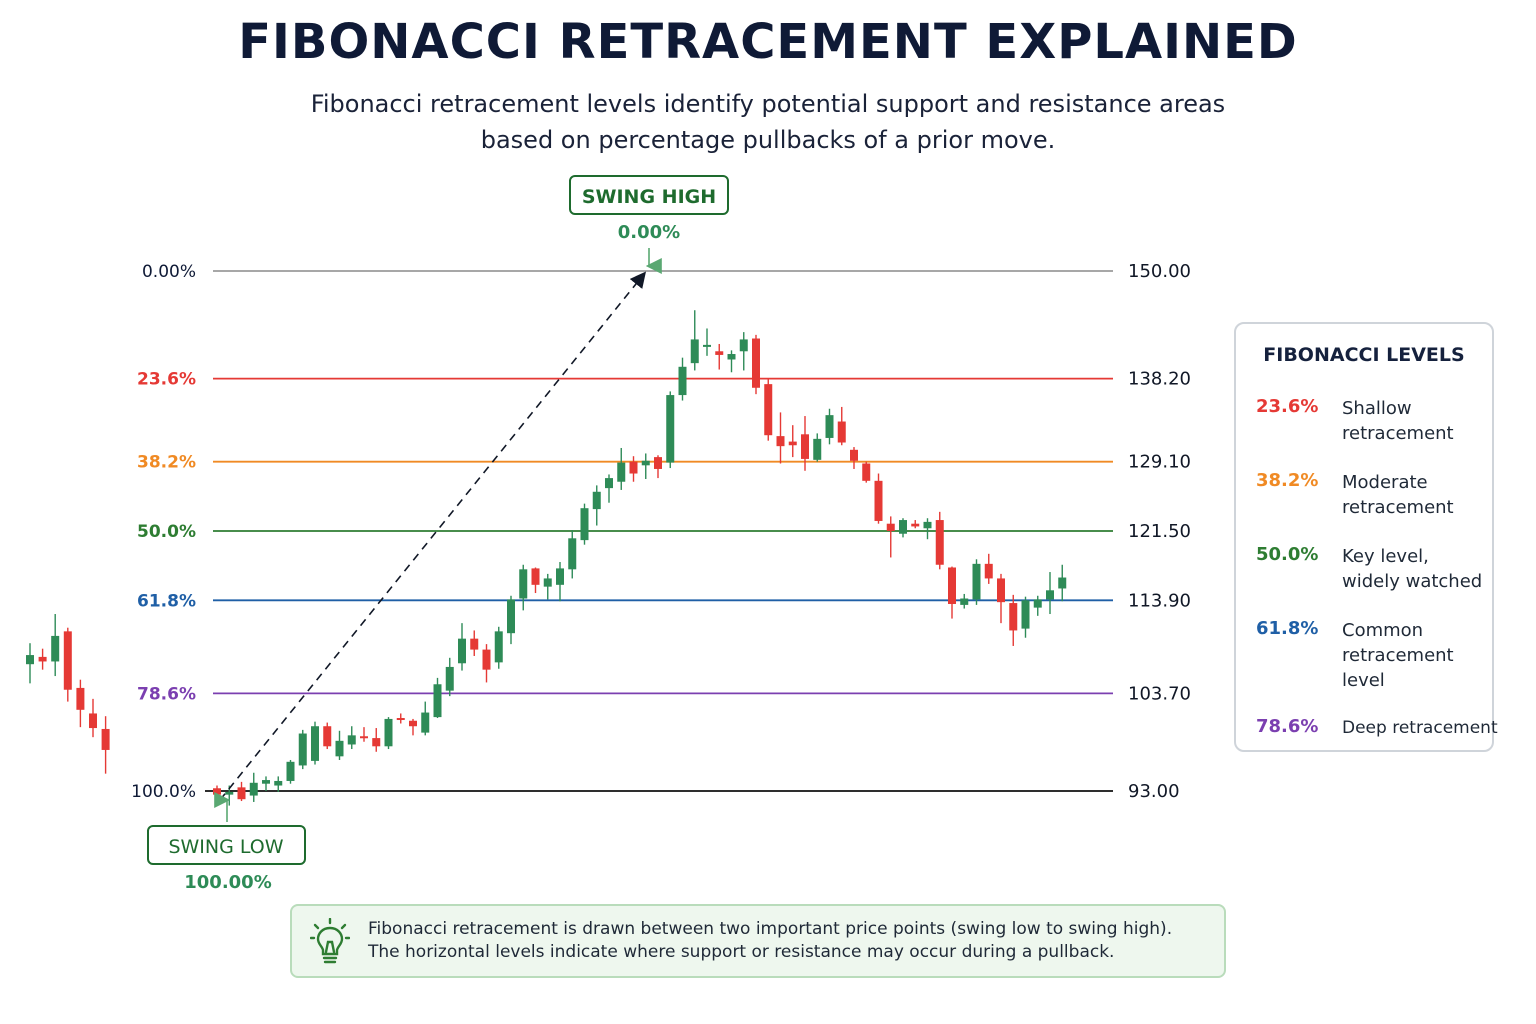  Describe the element at coordinates (1159, 379) in the screenshot. I see `fib-level-price-label: 138.20` at that location.